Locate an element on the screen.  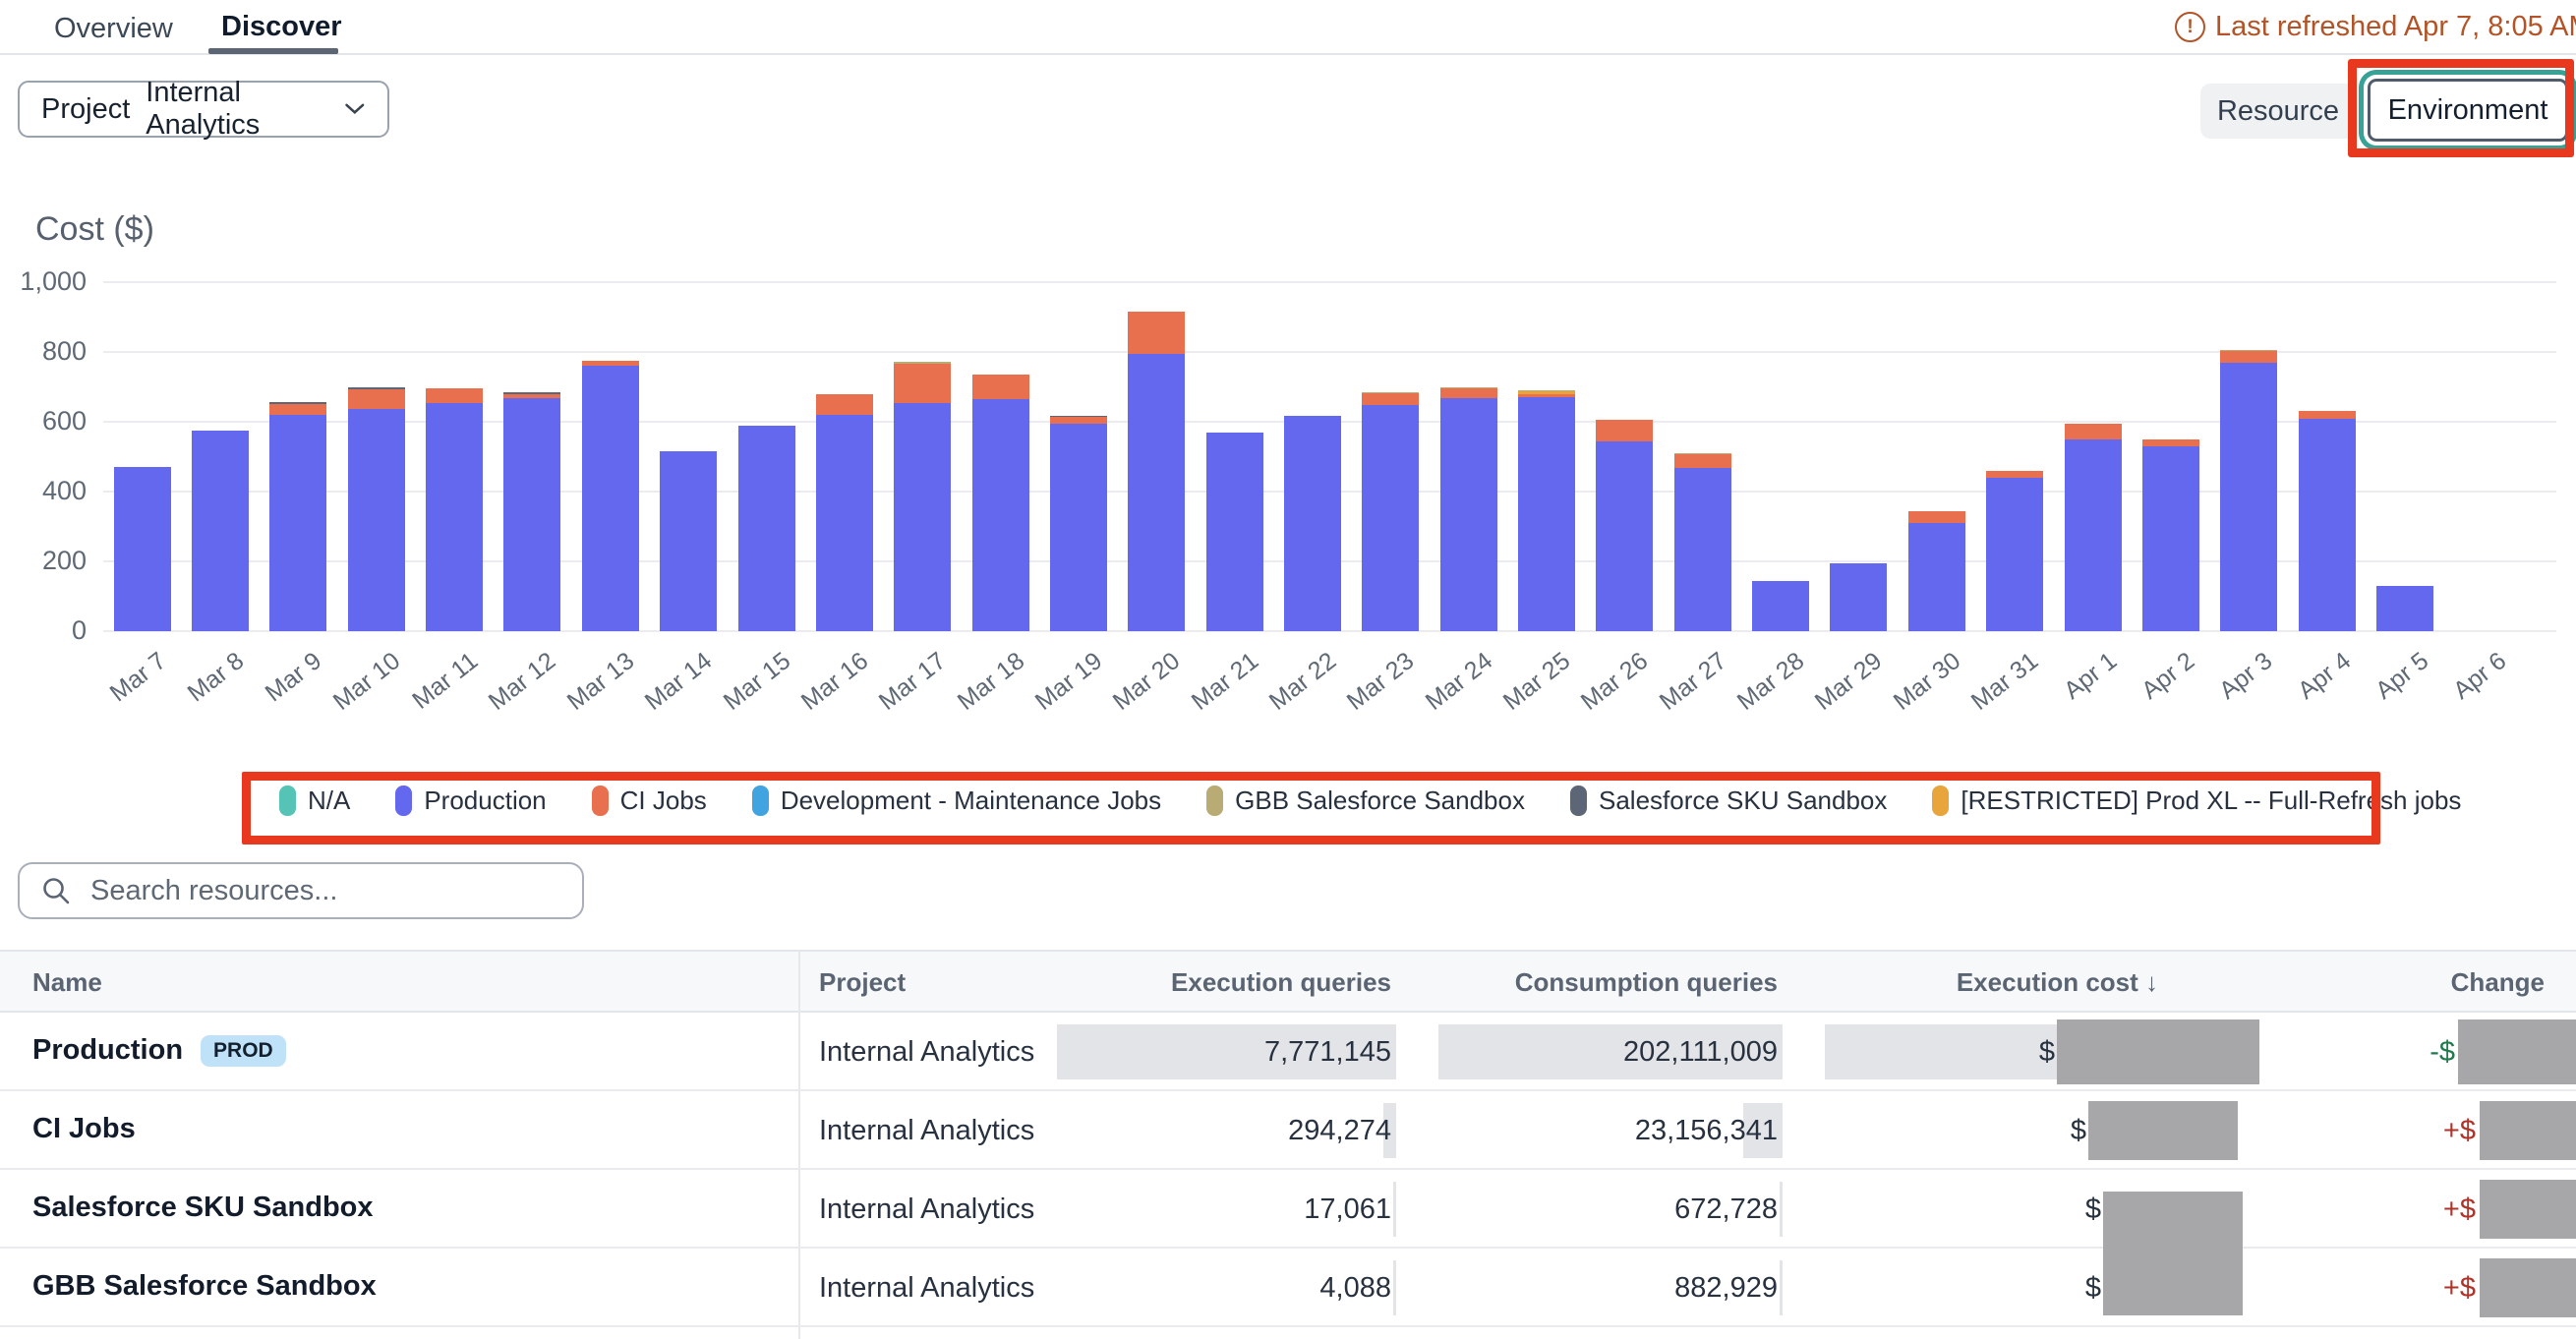
active-tab-underline is located at coordinates (273, 51).